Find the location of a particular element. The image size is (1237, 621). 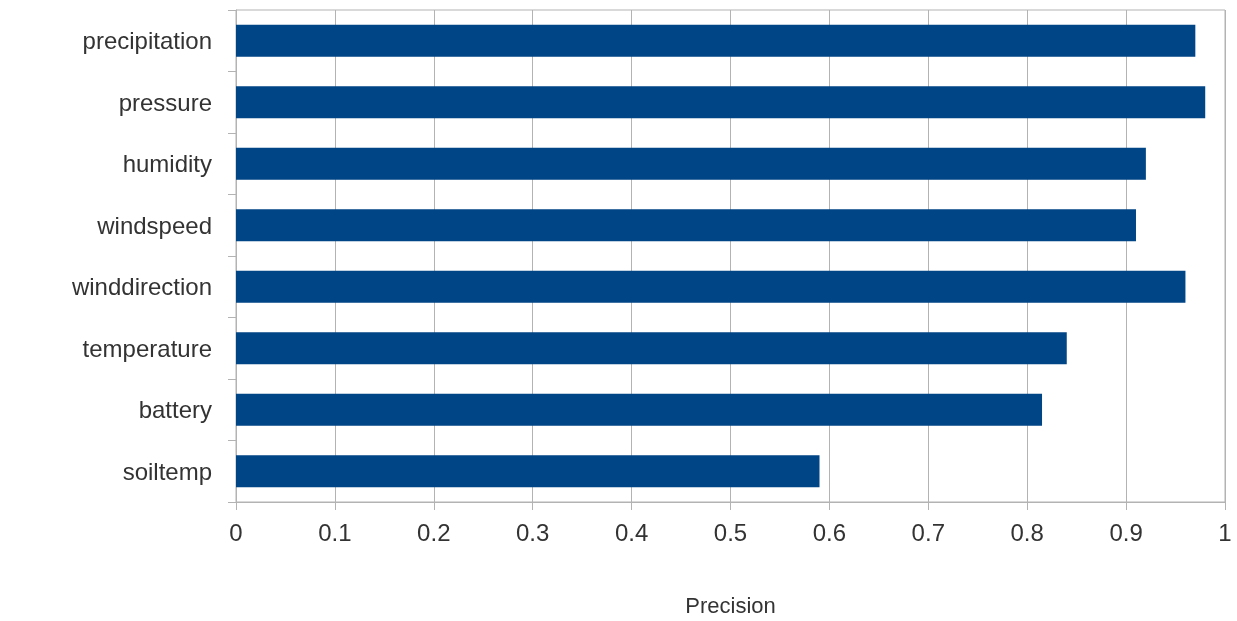

x-tick-label: 0.4 is located at coordinates (631, 532).